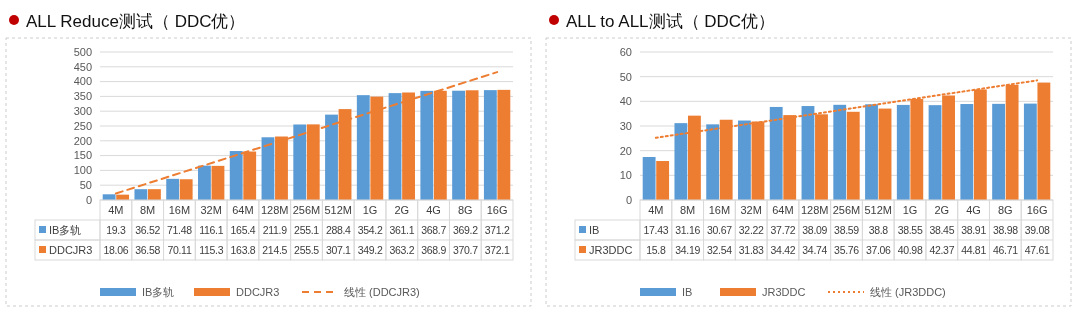 This screenshot has height=311, width=1080. I want to click on data-label: 38.45, so click(942, 229).